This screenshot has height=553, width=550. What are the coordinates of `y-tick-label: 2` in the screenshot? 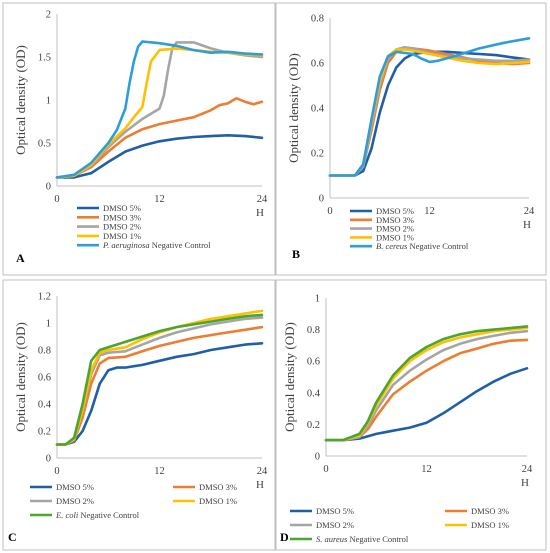 It's located at (48, 15).